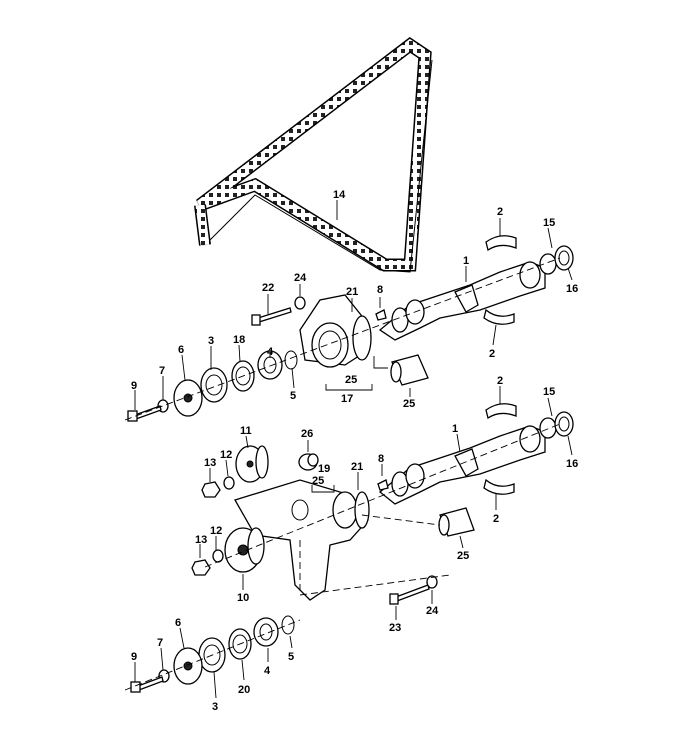 This screenshot has height=748, width=700. I want to click on lower-camshaft, so click(467, 461).